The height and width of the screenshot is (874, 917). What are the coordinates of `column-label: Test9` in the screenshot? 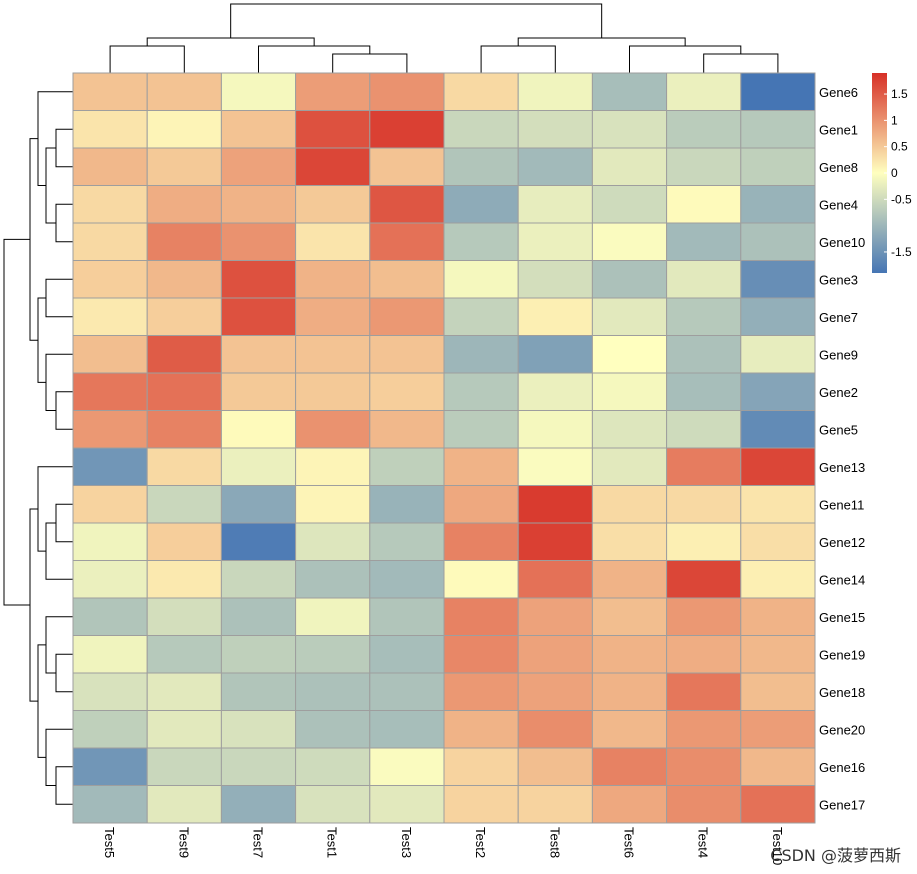 It's located at (183, 842).